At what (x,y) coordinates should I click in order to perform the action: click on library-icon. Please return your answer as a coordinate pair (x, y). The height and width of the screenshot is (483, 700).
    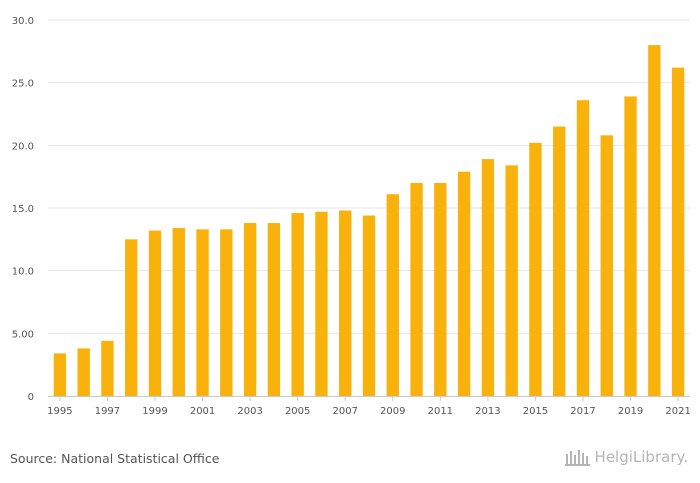
    Looking at the image, I should click on (577, 457).